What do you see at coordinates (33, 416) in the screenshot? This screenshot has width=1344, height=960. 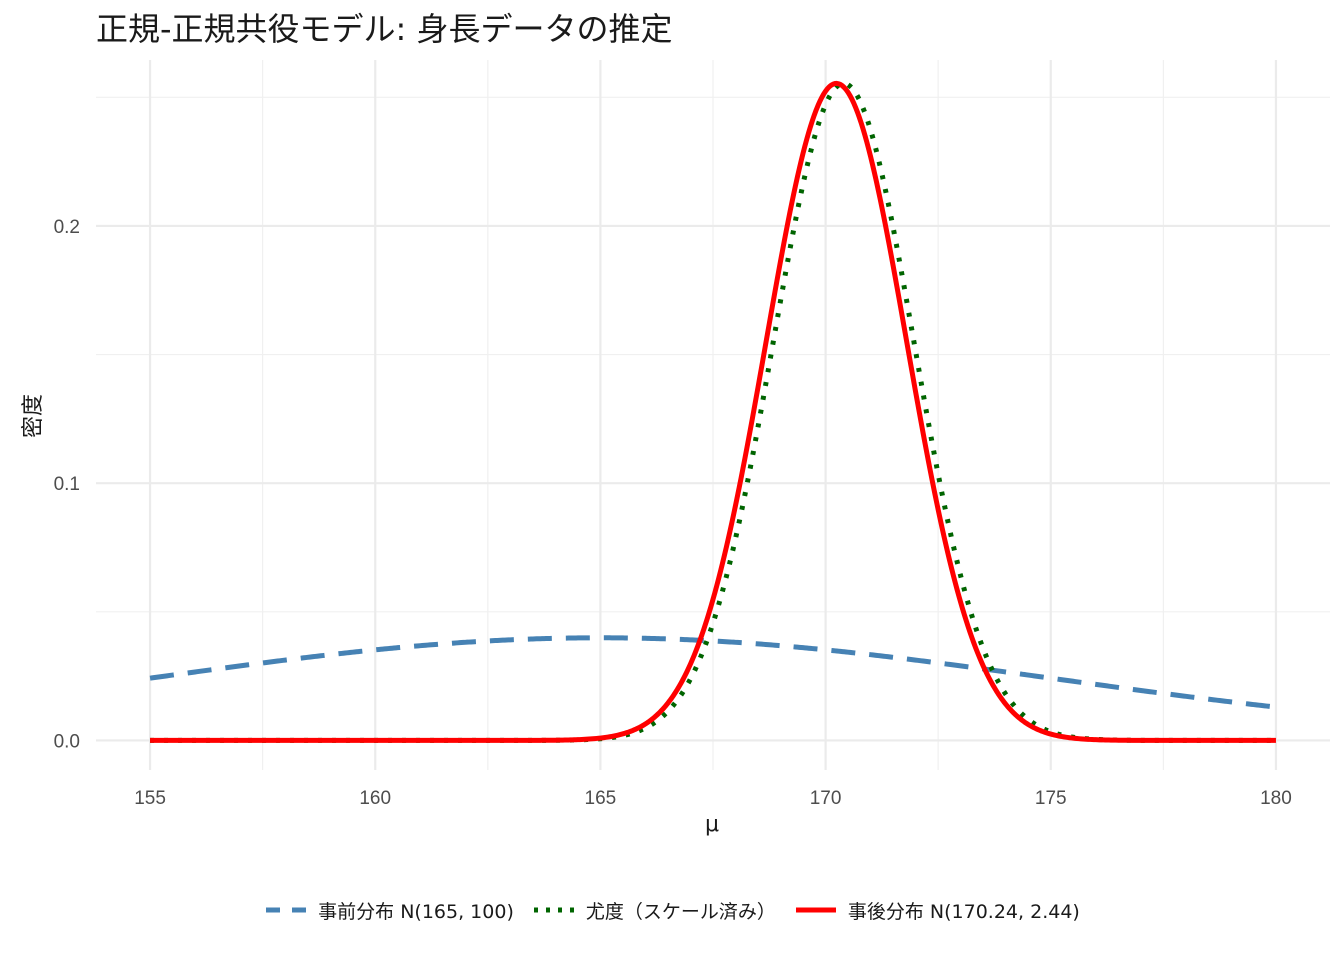 I see `y-axis-title: 密度` at bounding box center [33, 416].